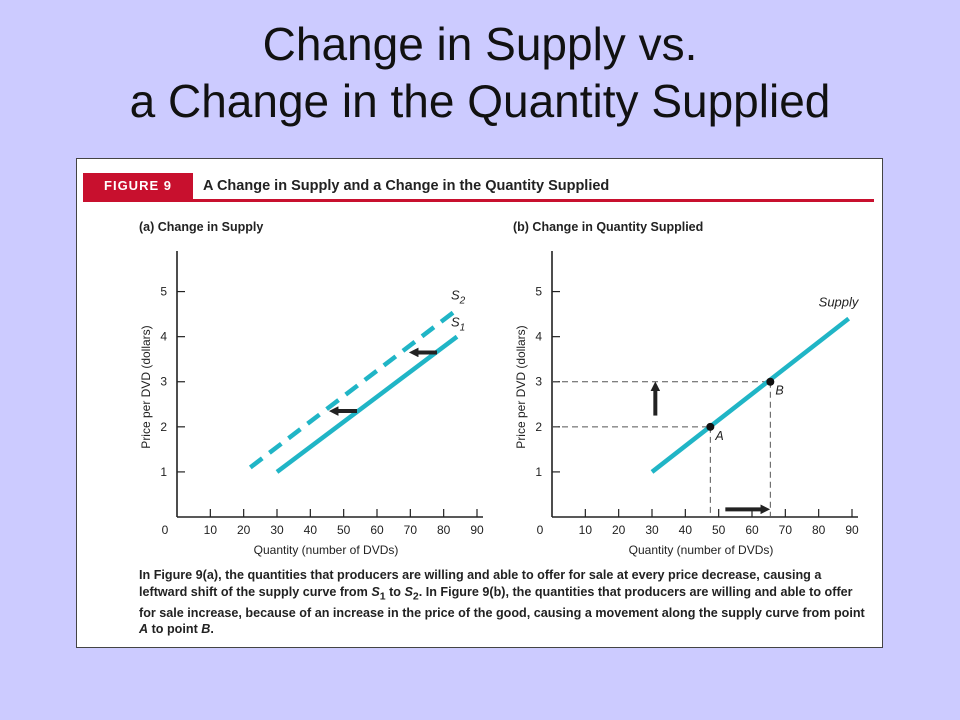  I want to click on panel-b-point-b, so click(770, 381).